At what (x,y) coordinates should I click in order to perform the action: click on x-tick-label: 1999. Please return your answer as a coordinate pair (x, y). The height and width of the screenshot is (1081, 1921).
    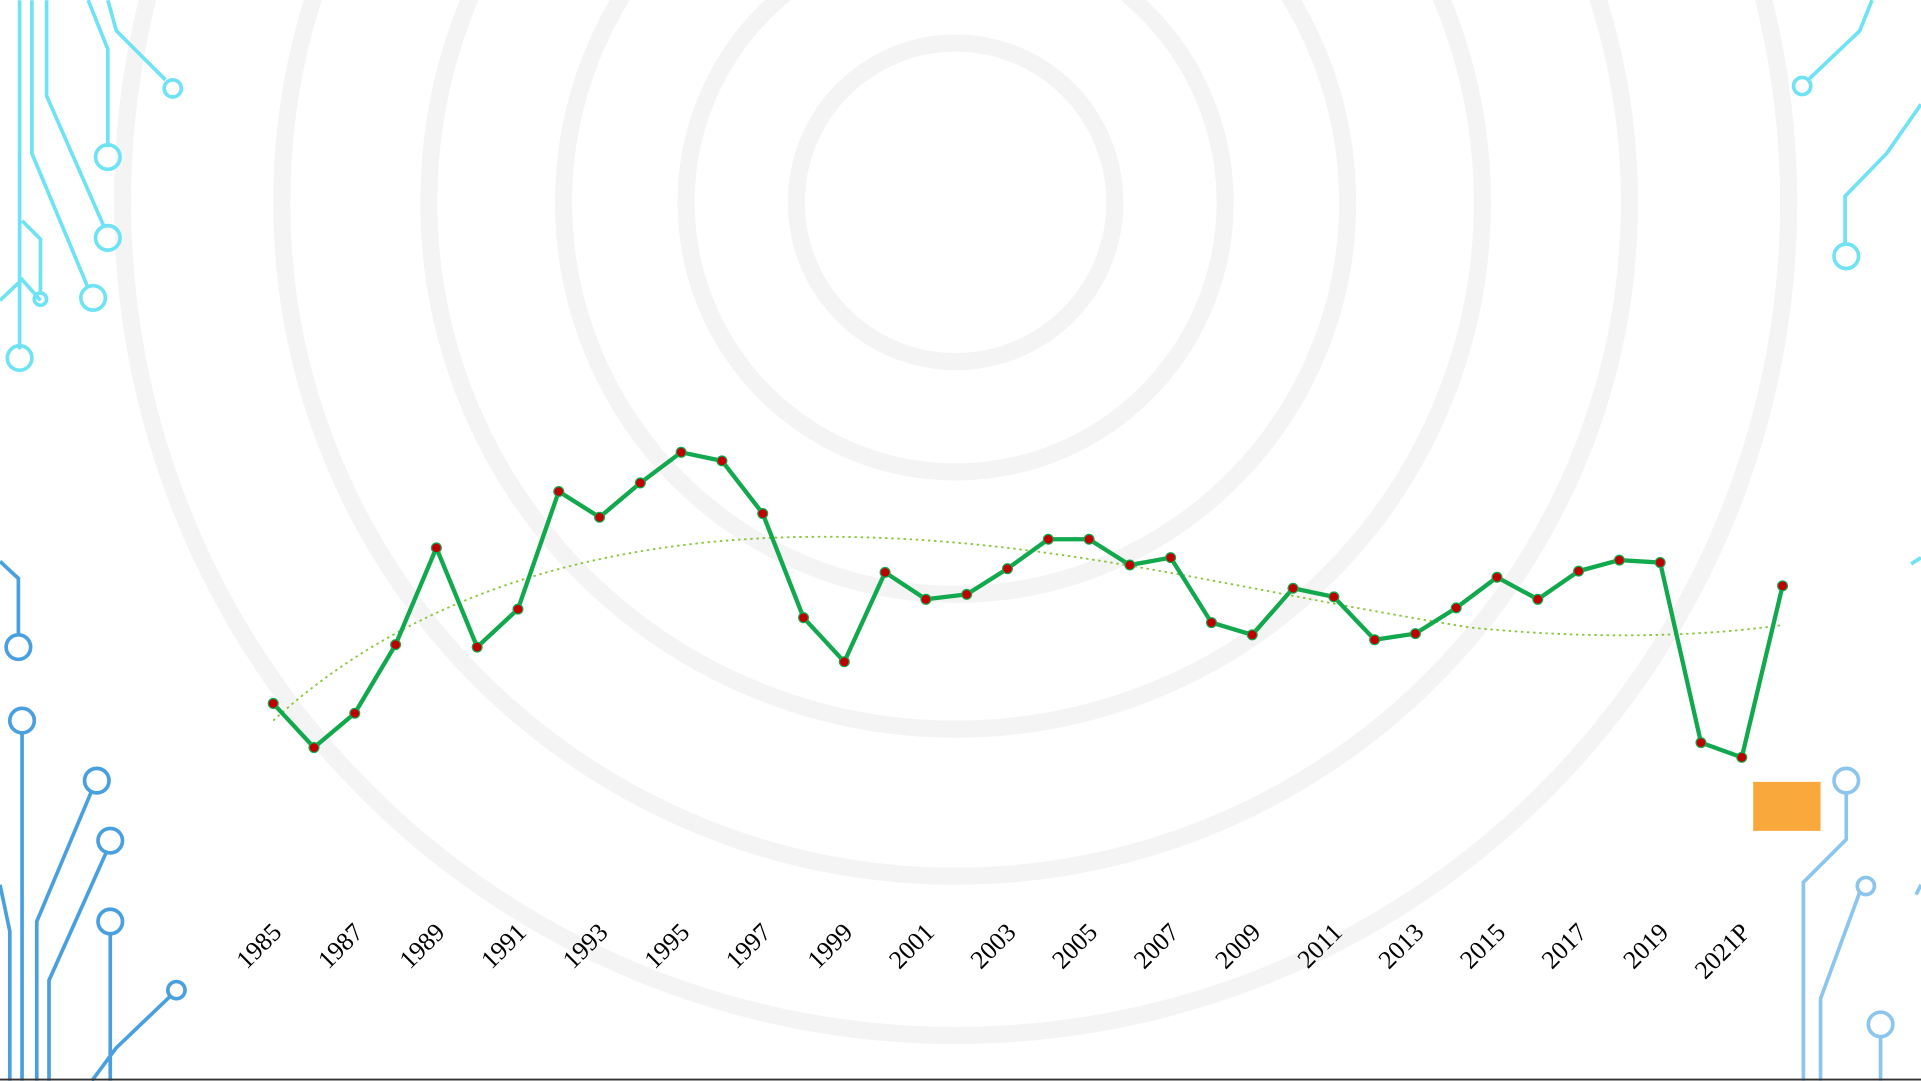
    Looking at the image, I should click on (829, 946).